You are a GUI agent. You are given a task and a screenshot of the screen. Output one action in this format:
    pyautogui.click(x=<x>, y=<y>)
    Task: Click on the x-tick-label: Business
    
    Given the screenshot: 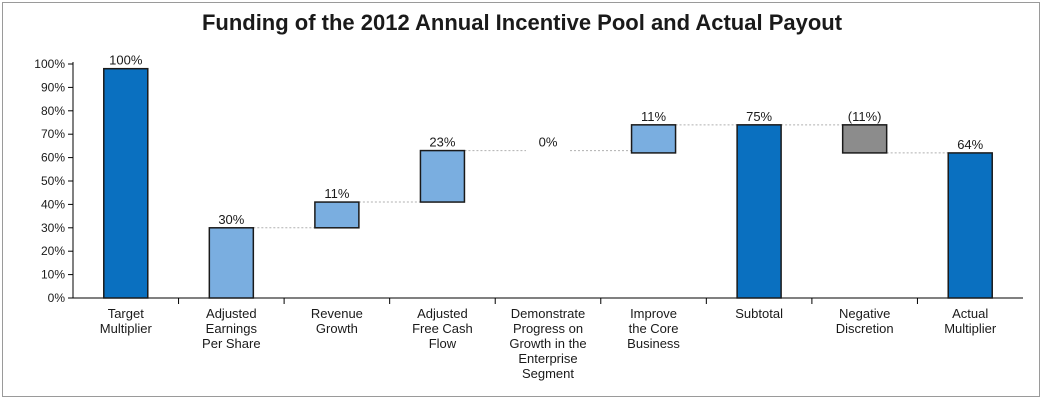 What is the action you would take?
    pyautogui.click(x=653, y=343)
    